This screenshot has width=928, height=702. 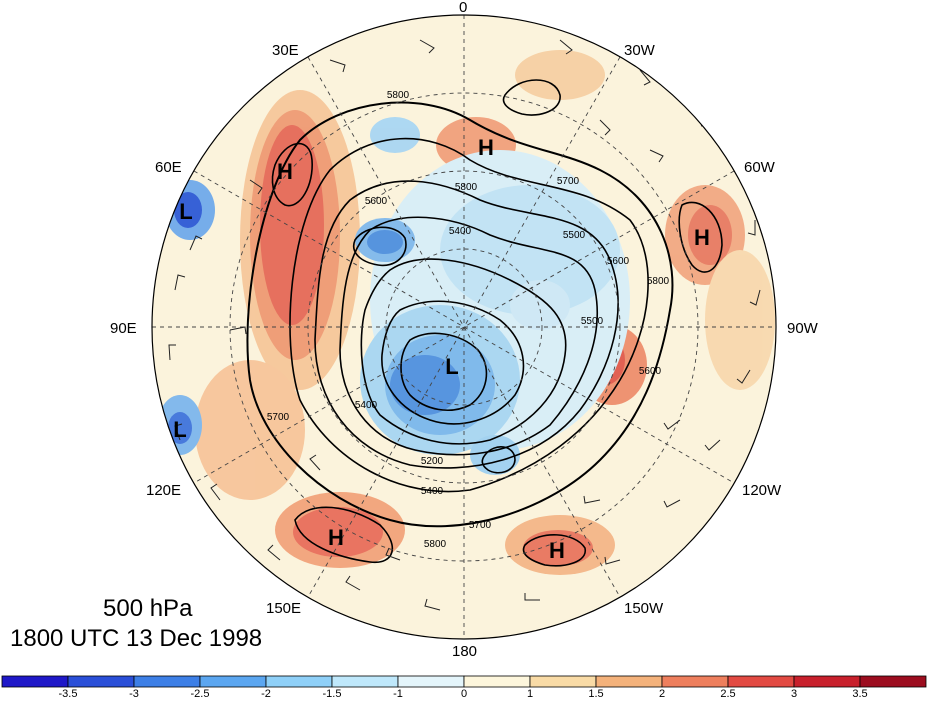 What do you see at coordinates (398, 694) in the screenshot?
I see `colorbar-tick-label: -1` at bounding box center [398, 694].